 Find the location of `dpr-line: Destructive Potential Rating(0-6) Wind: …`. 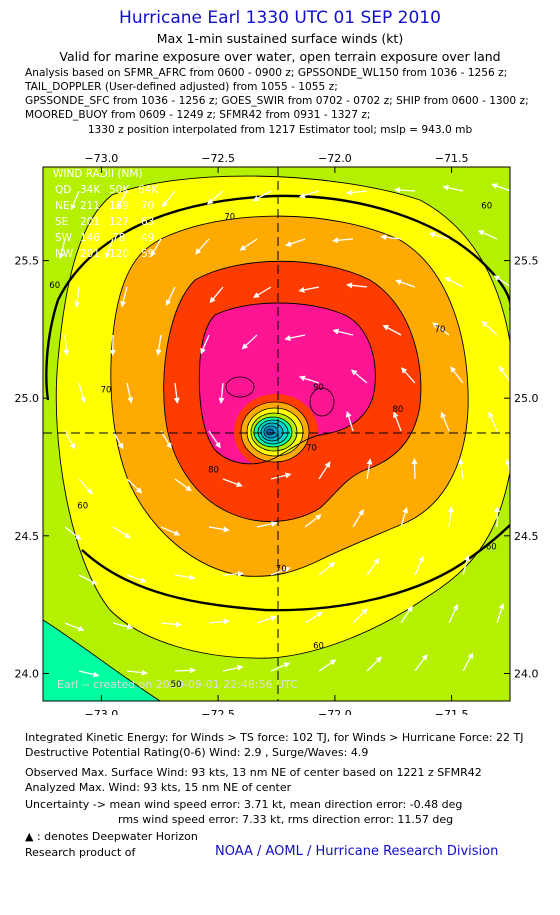

dpr-line: Destructive Potential Rating(0-6) Wind: … is located at coordinates (197, 752).